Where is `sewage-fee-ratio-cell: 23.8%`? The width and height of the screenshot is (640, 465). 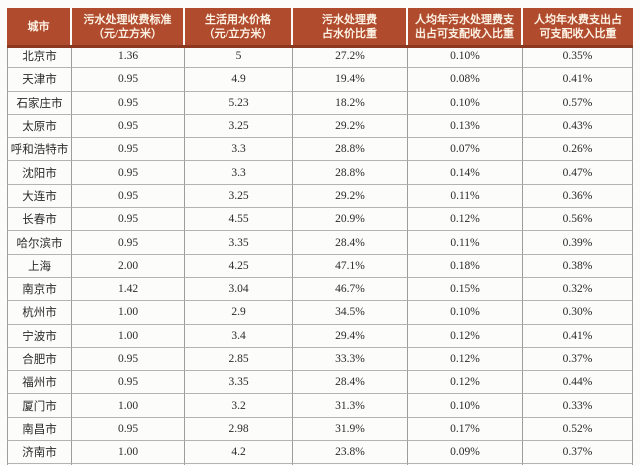
sewage-fee-ratio-cell: 23.8% is located at coordinates (350, 453).